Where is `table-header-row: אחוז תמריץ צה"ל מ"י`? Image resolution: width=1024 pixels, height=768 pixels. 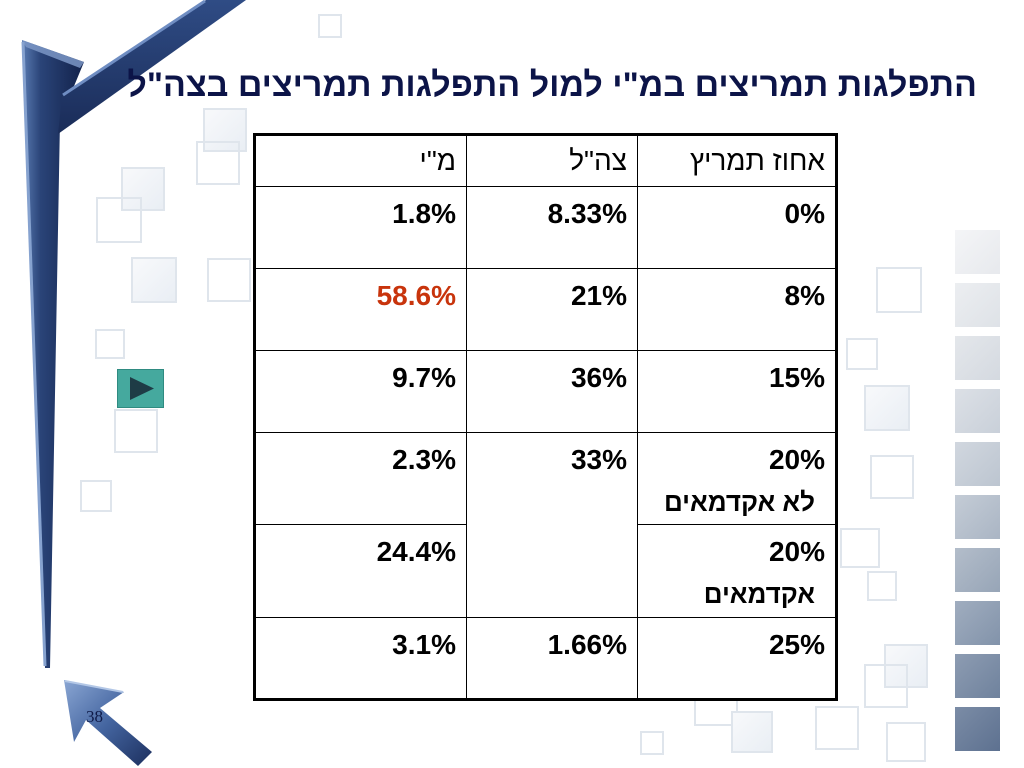
table-header-row: אחוז תמריץ צה"ל מ"י is located at coordinates (545, 160).